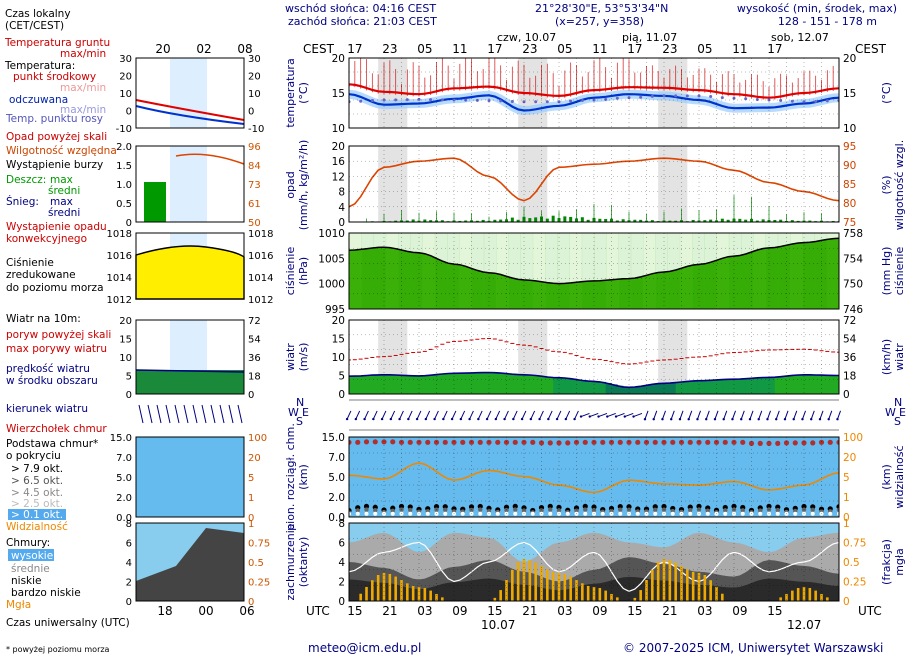  What do you see at coordinates (849, 321) in the screenshot?
I see `y-tick-label: 72` at bounding box center [849, 321].